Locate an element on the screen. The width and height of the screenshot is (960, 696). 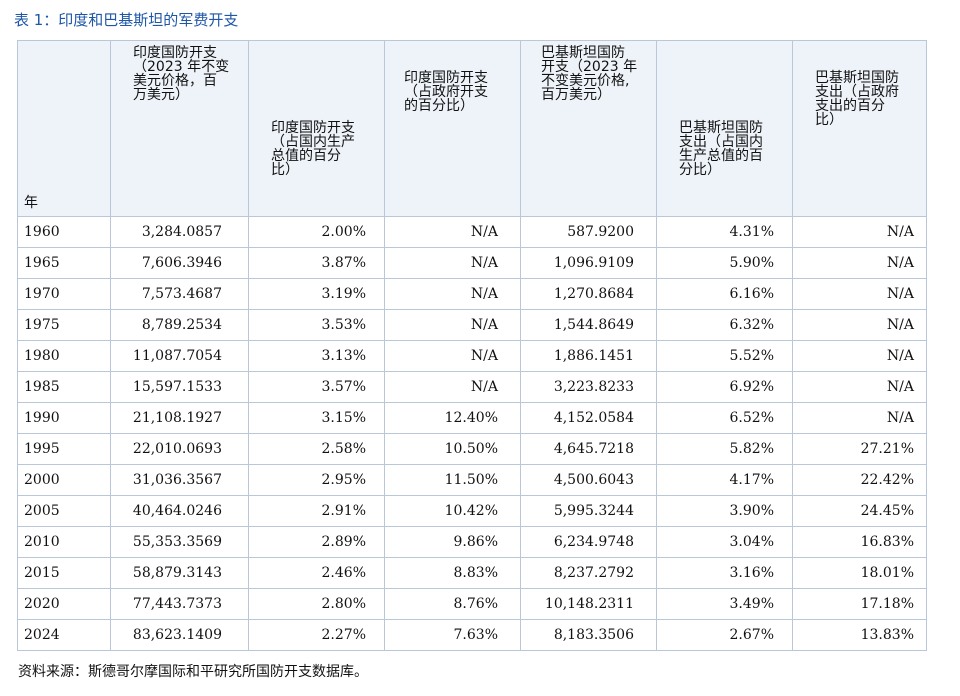
header-line: （占政府开支 is located at coordinates (446, 92).